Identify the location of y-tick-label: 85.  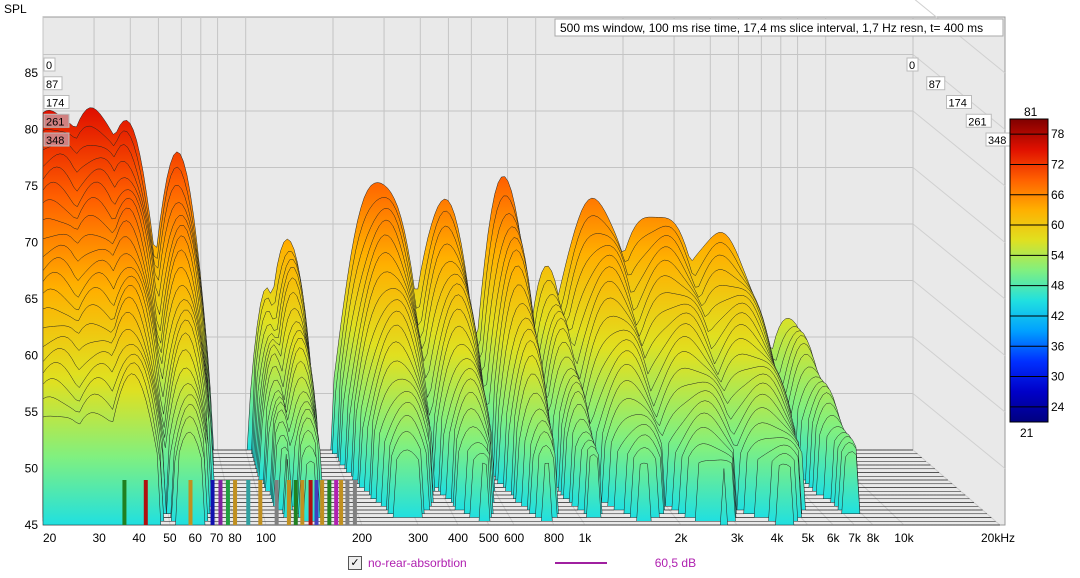
(32, 73).